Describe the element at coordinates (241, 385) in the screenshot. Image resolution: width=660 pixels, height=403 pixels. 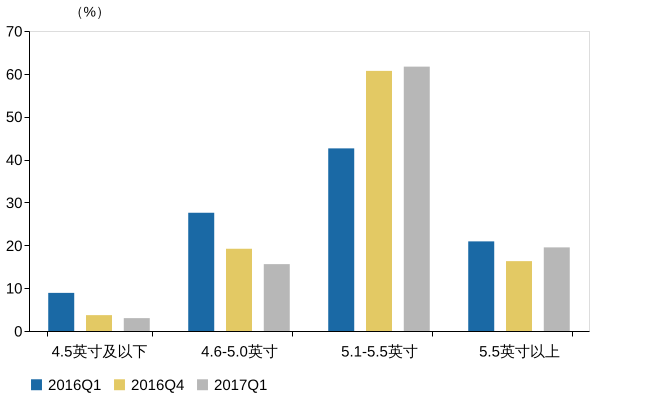
I see `legend-label: 2017Q1` at that location.